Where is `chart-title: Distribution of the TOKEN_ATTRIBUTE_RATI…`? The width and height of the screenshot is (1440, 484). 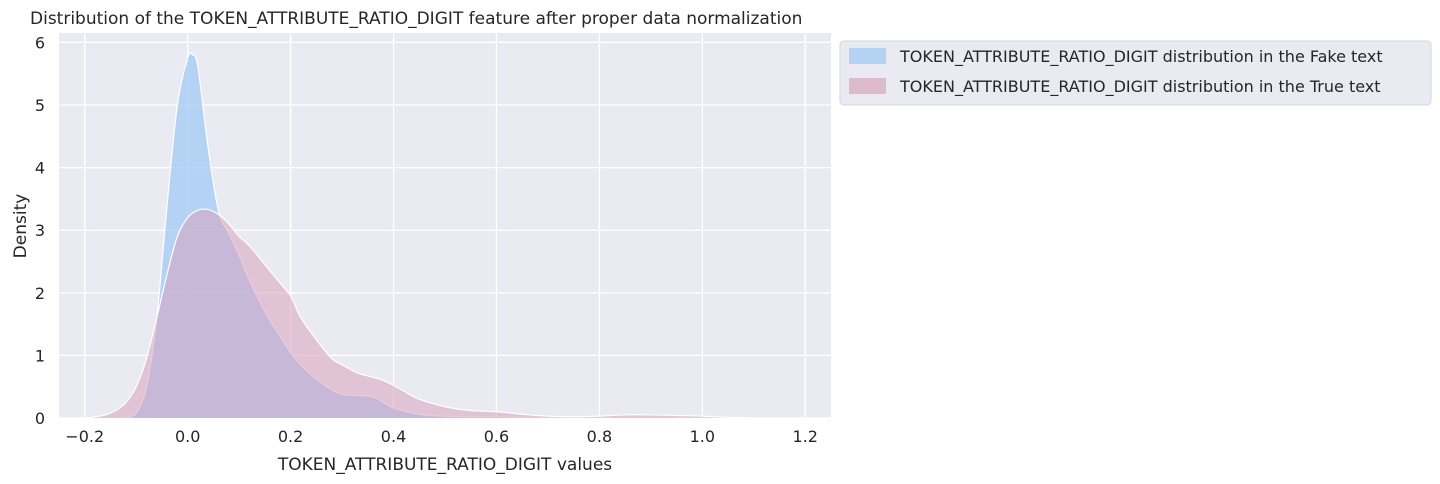
chart-title: Distribution of the TOKEN_ATTRIBUTE_RATI… is located at coordinates (416, 19).